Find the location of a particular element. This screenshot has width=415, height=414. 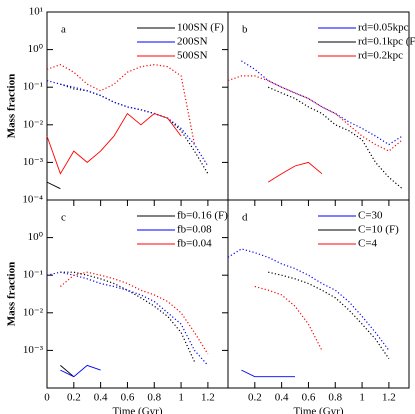

legend-label: C=30 is located at coordinates (370, 216).